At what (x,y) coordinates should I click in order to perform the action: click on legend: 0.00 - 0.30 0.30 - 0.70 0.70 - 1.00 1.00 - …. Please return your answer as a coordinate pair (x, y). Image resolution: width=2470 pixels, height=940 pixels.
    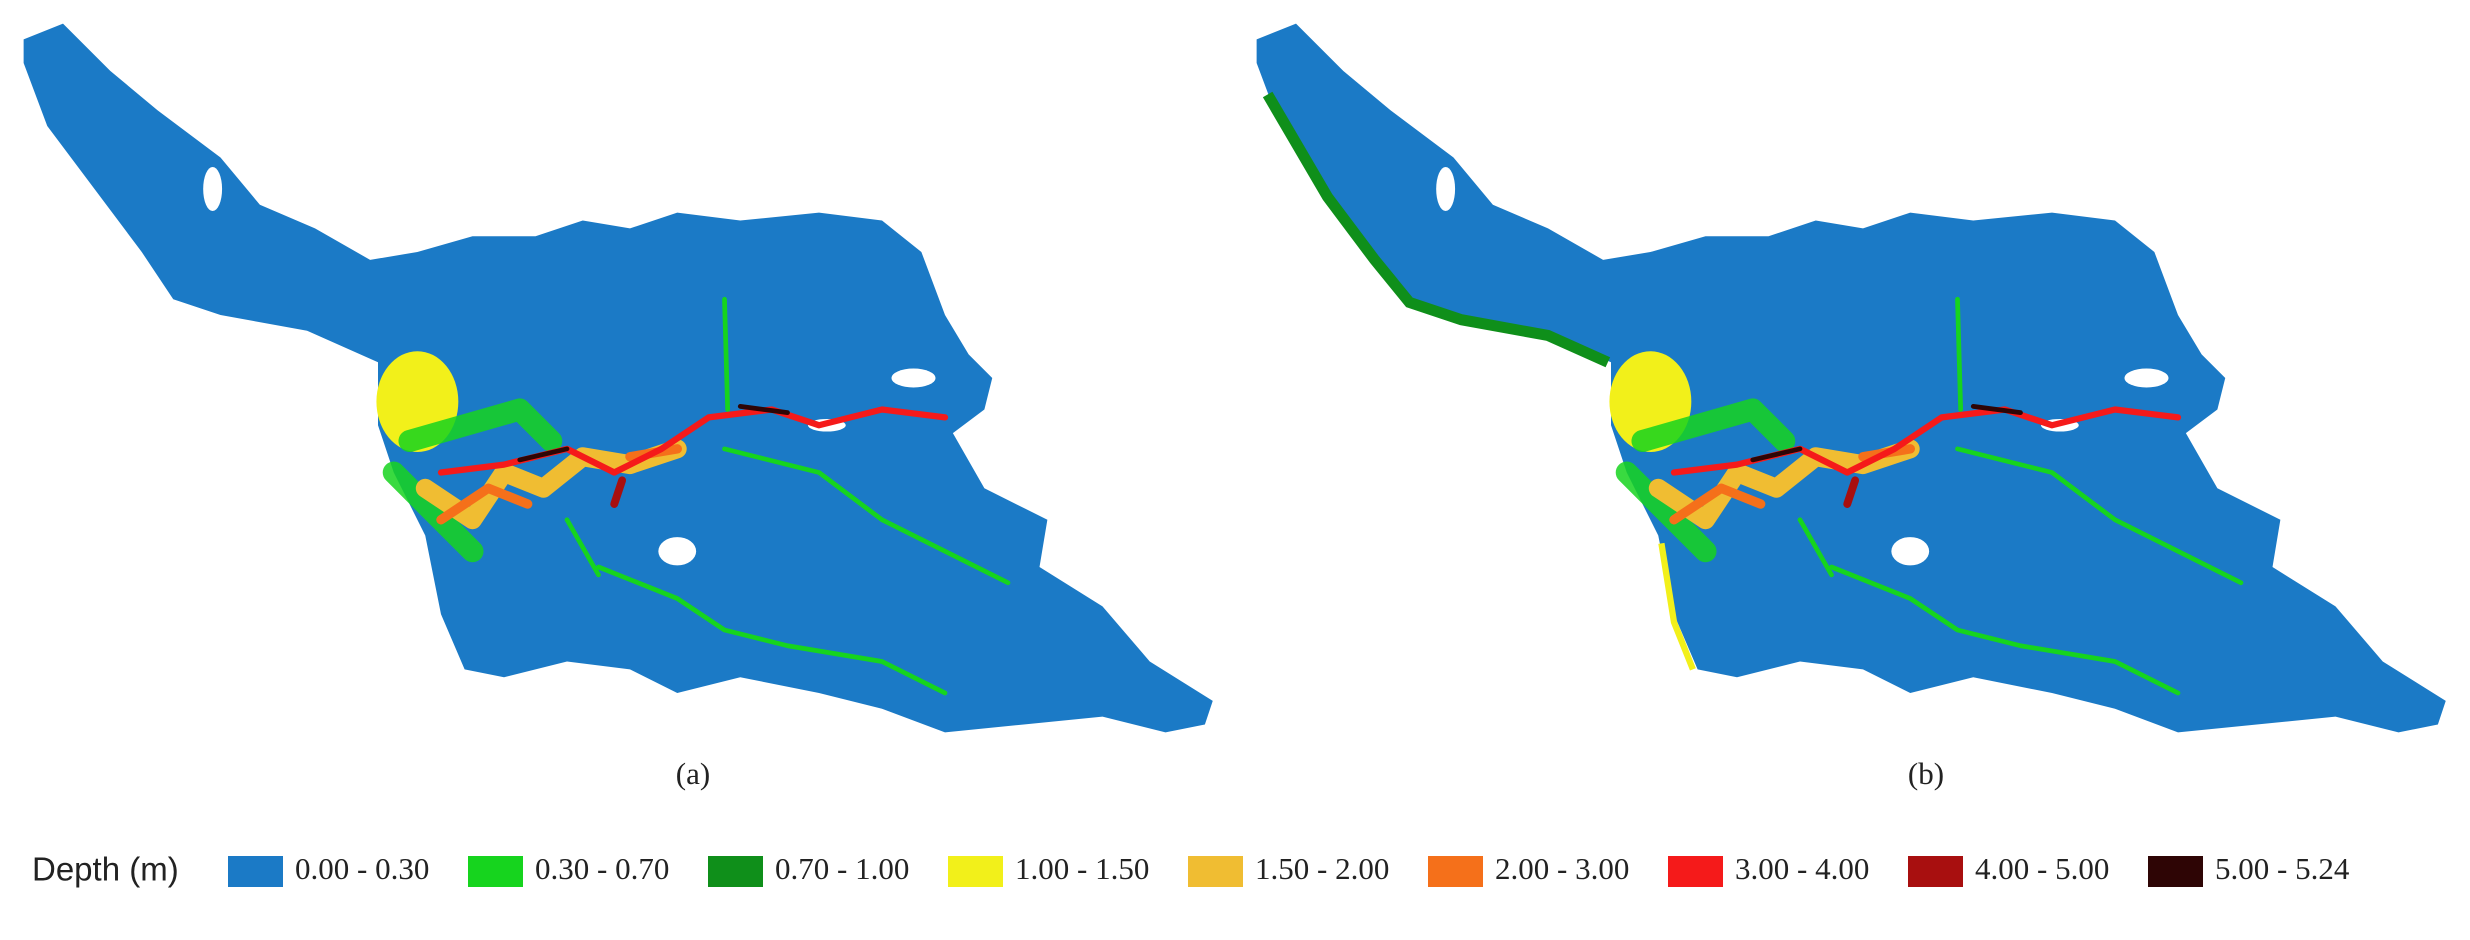
    Looking at the image, I should click on (1289, 869).